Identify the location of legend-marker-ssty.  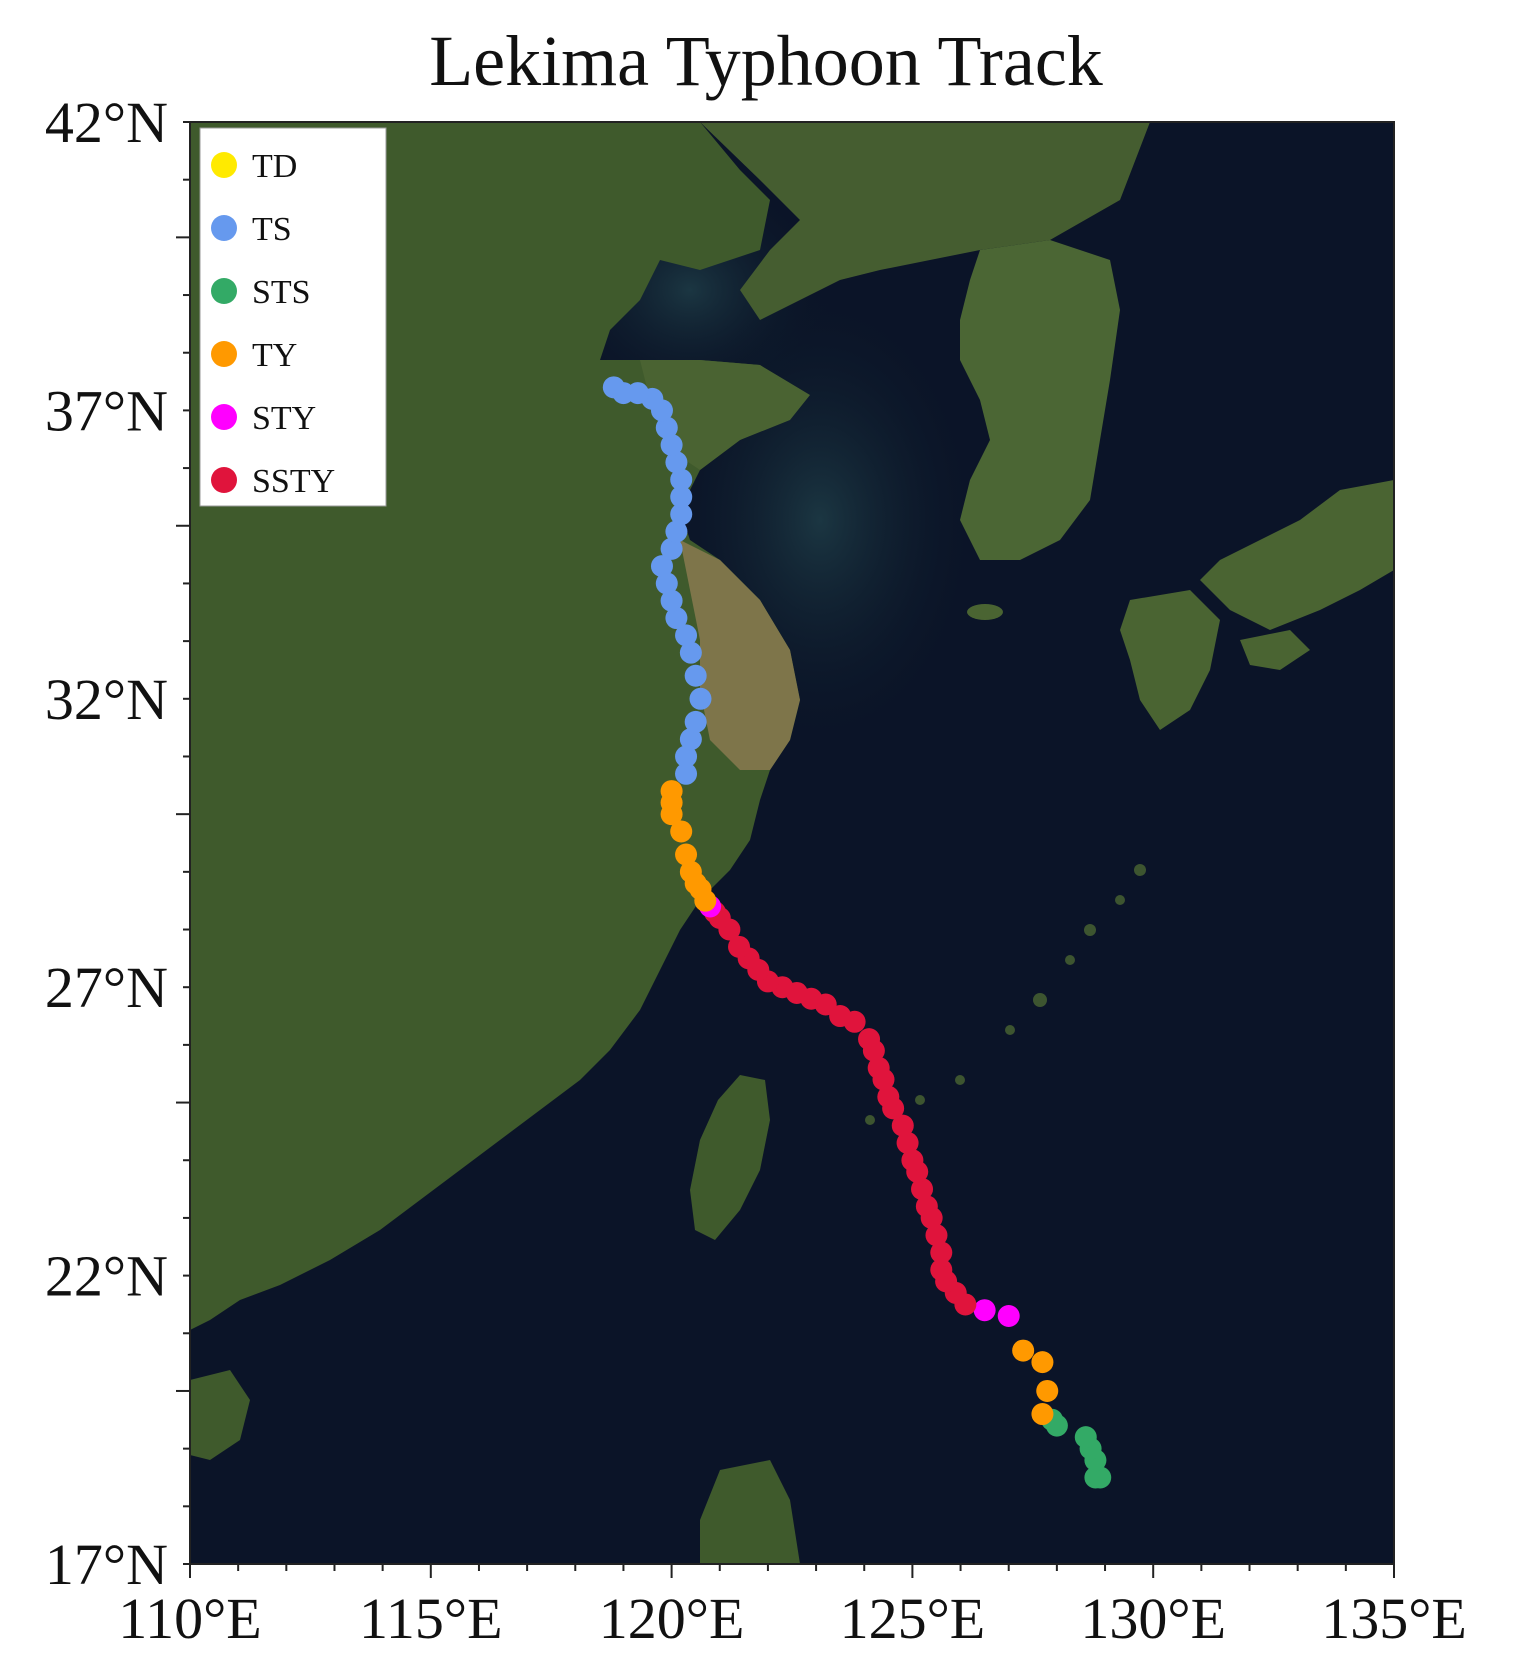
(224, 480).